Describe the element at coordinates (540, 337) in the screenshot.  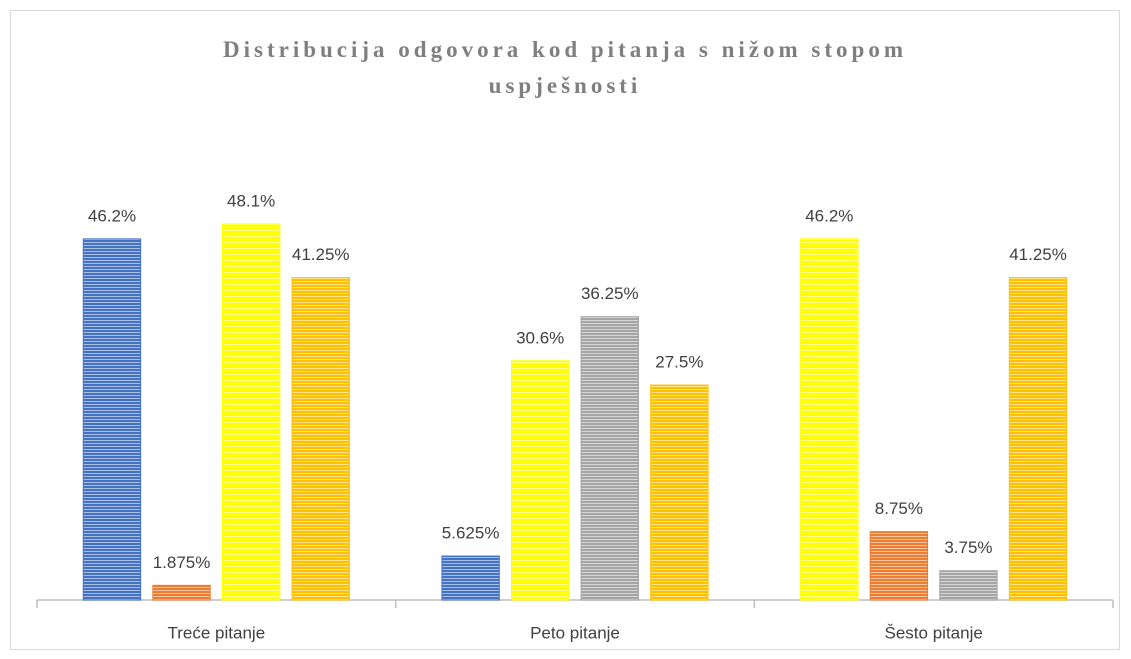
I see `data-label: 30.6%` at that location.